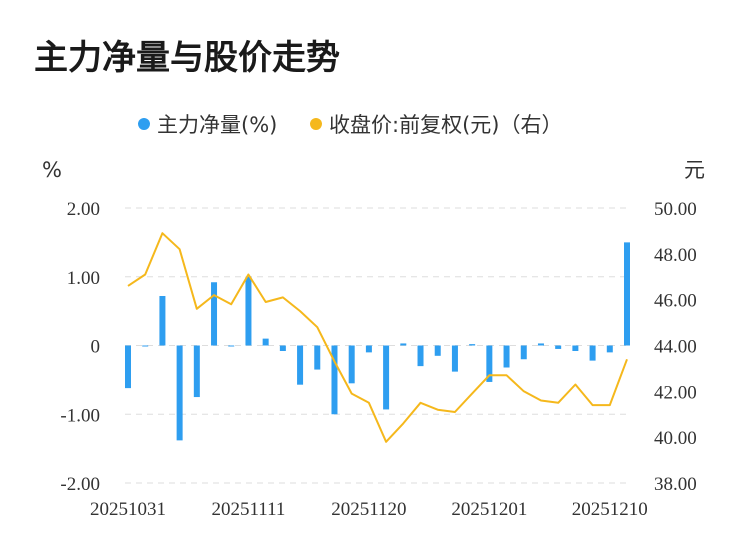  What do you see at coordinates (96, 347) in the screenshot?
I see `left-tick-label: 0` at bounding box center [96, 347].